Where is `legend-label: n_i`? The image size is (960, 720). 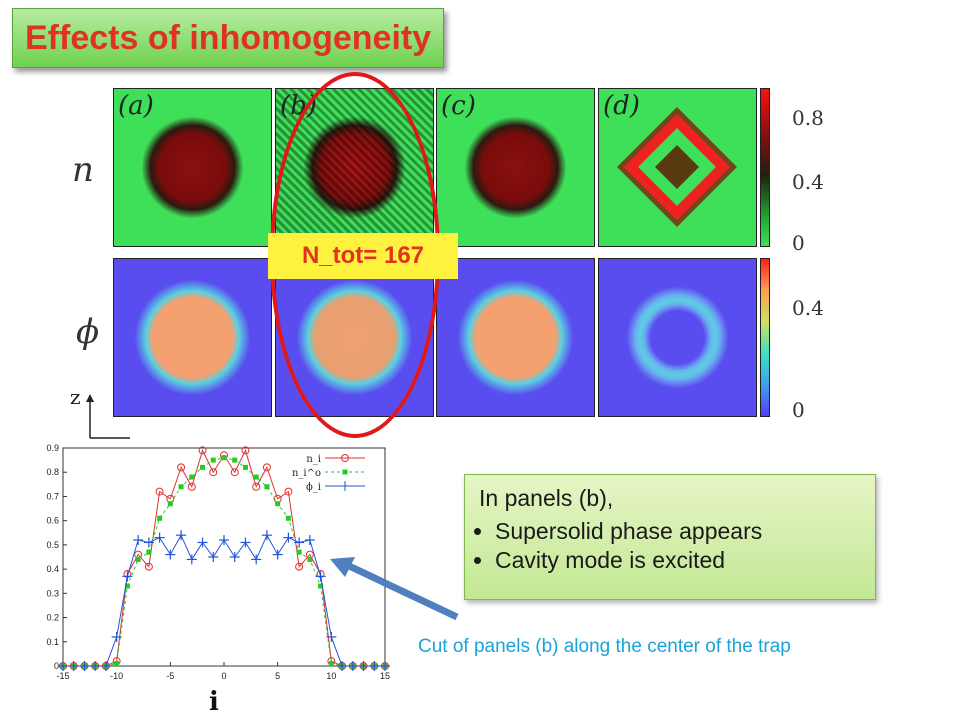 legend-label: n_i is located at coordinates (313, 459).